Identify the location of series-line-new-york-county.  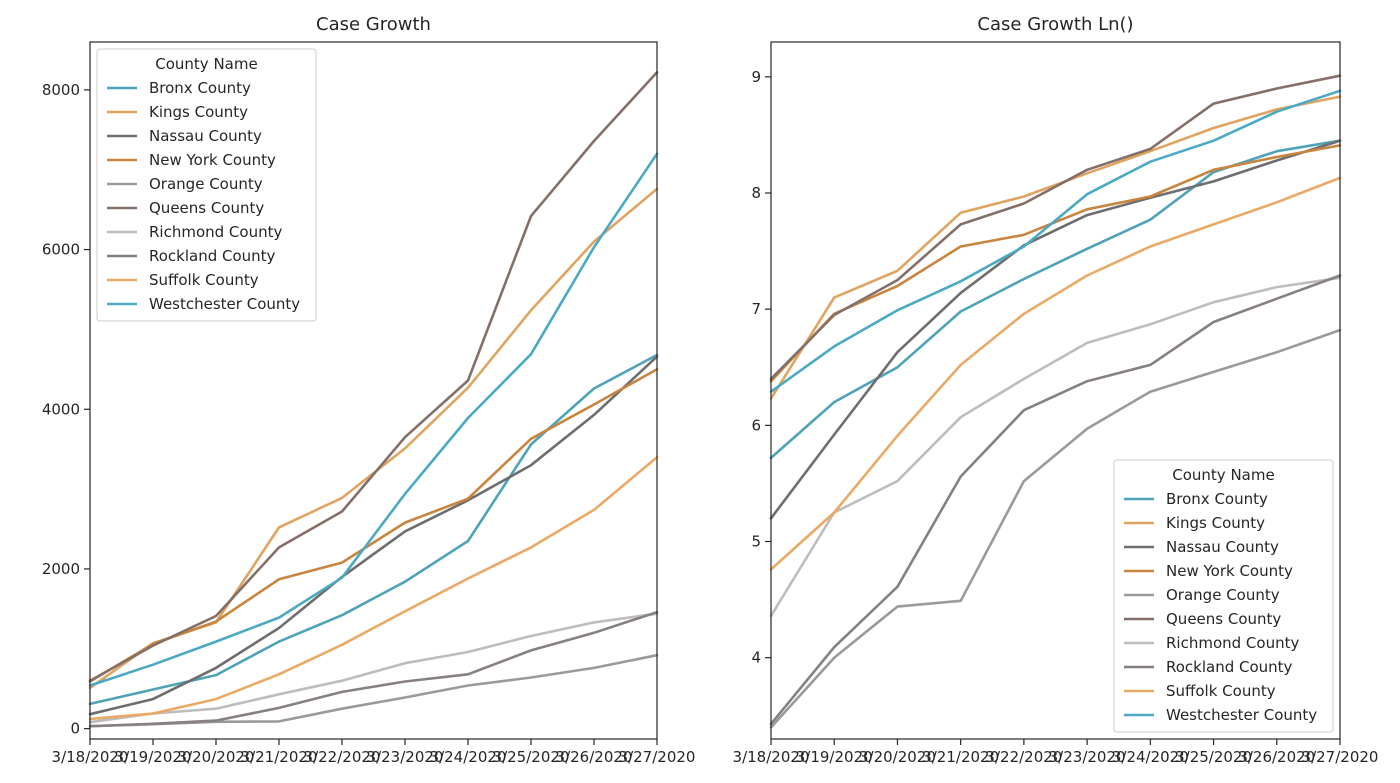
(1055, 263).